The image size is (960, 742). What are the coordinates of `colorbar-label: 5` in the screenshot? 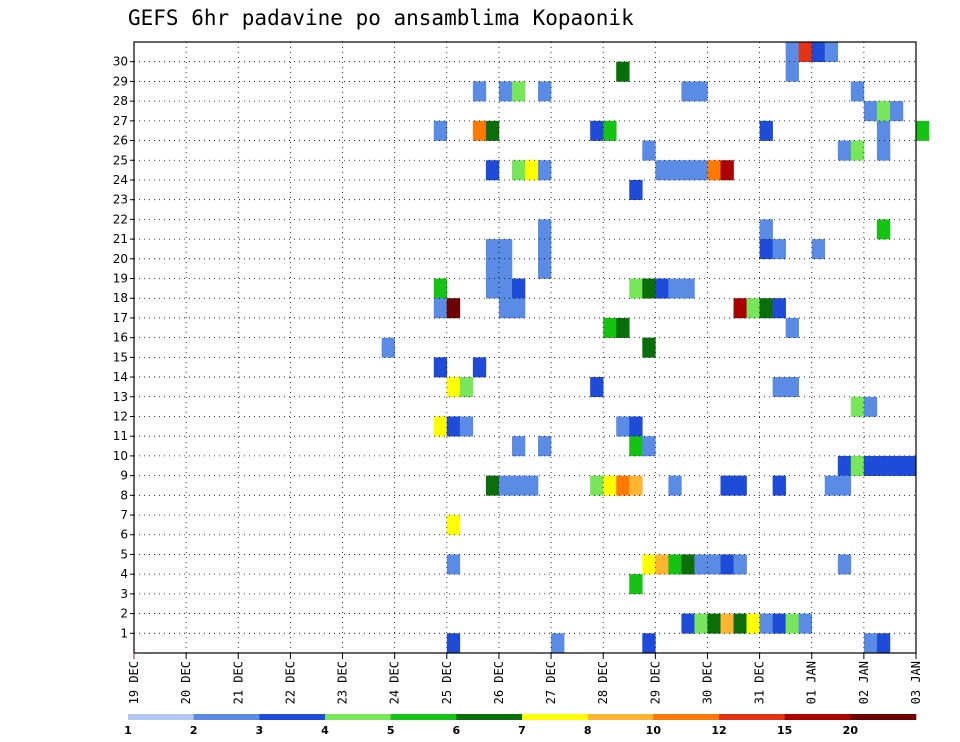 It's located at (391, 730).